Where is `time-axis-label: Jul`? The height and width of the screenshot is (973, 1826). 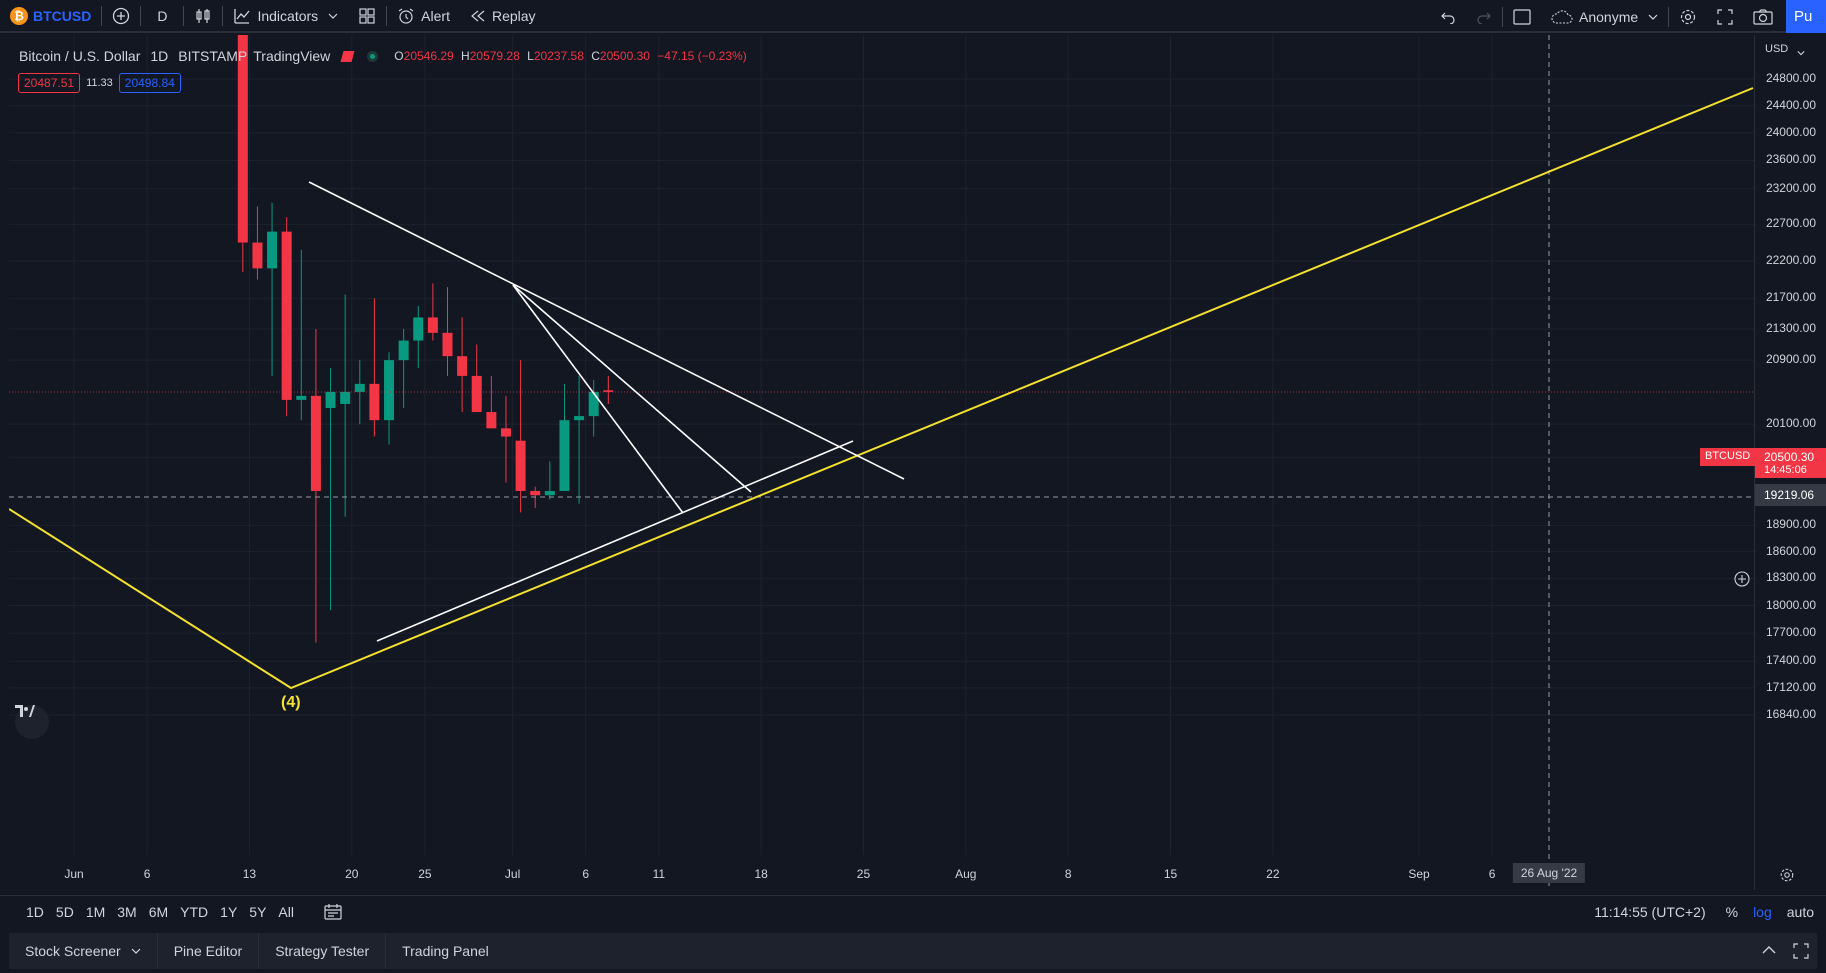 time-axis-label: Jul is located at coordinates (512, 874).